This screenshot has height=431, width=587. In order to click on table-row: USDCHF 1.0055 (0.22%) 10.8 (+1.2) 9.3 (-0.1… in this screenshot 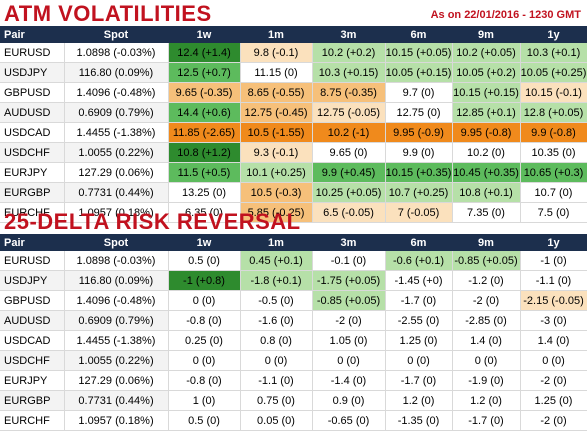, I will do `click(293, 152)`.